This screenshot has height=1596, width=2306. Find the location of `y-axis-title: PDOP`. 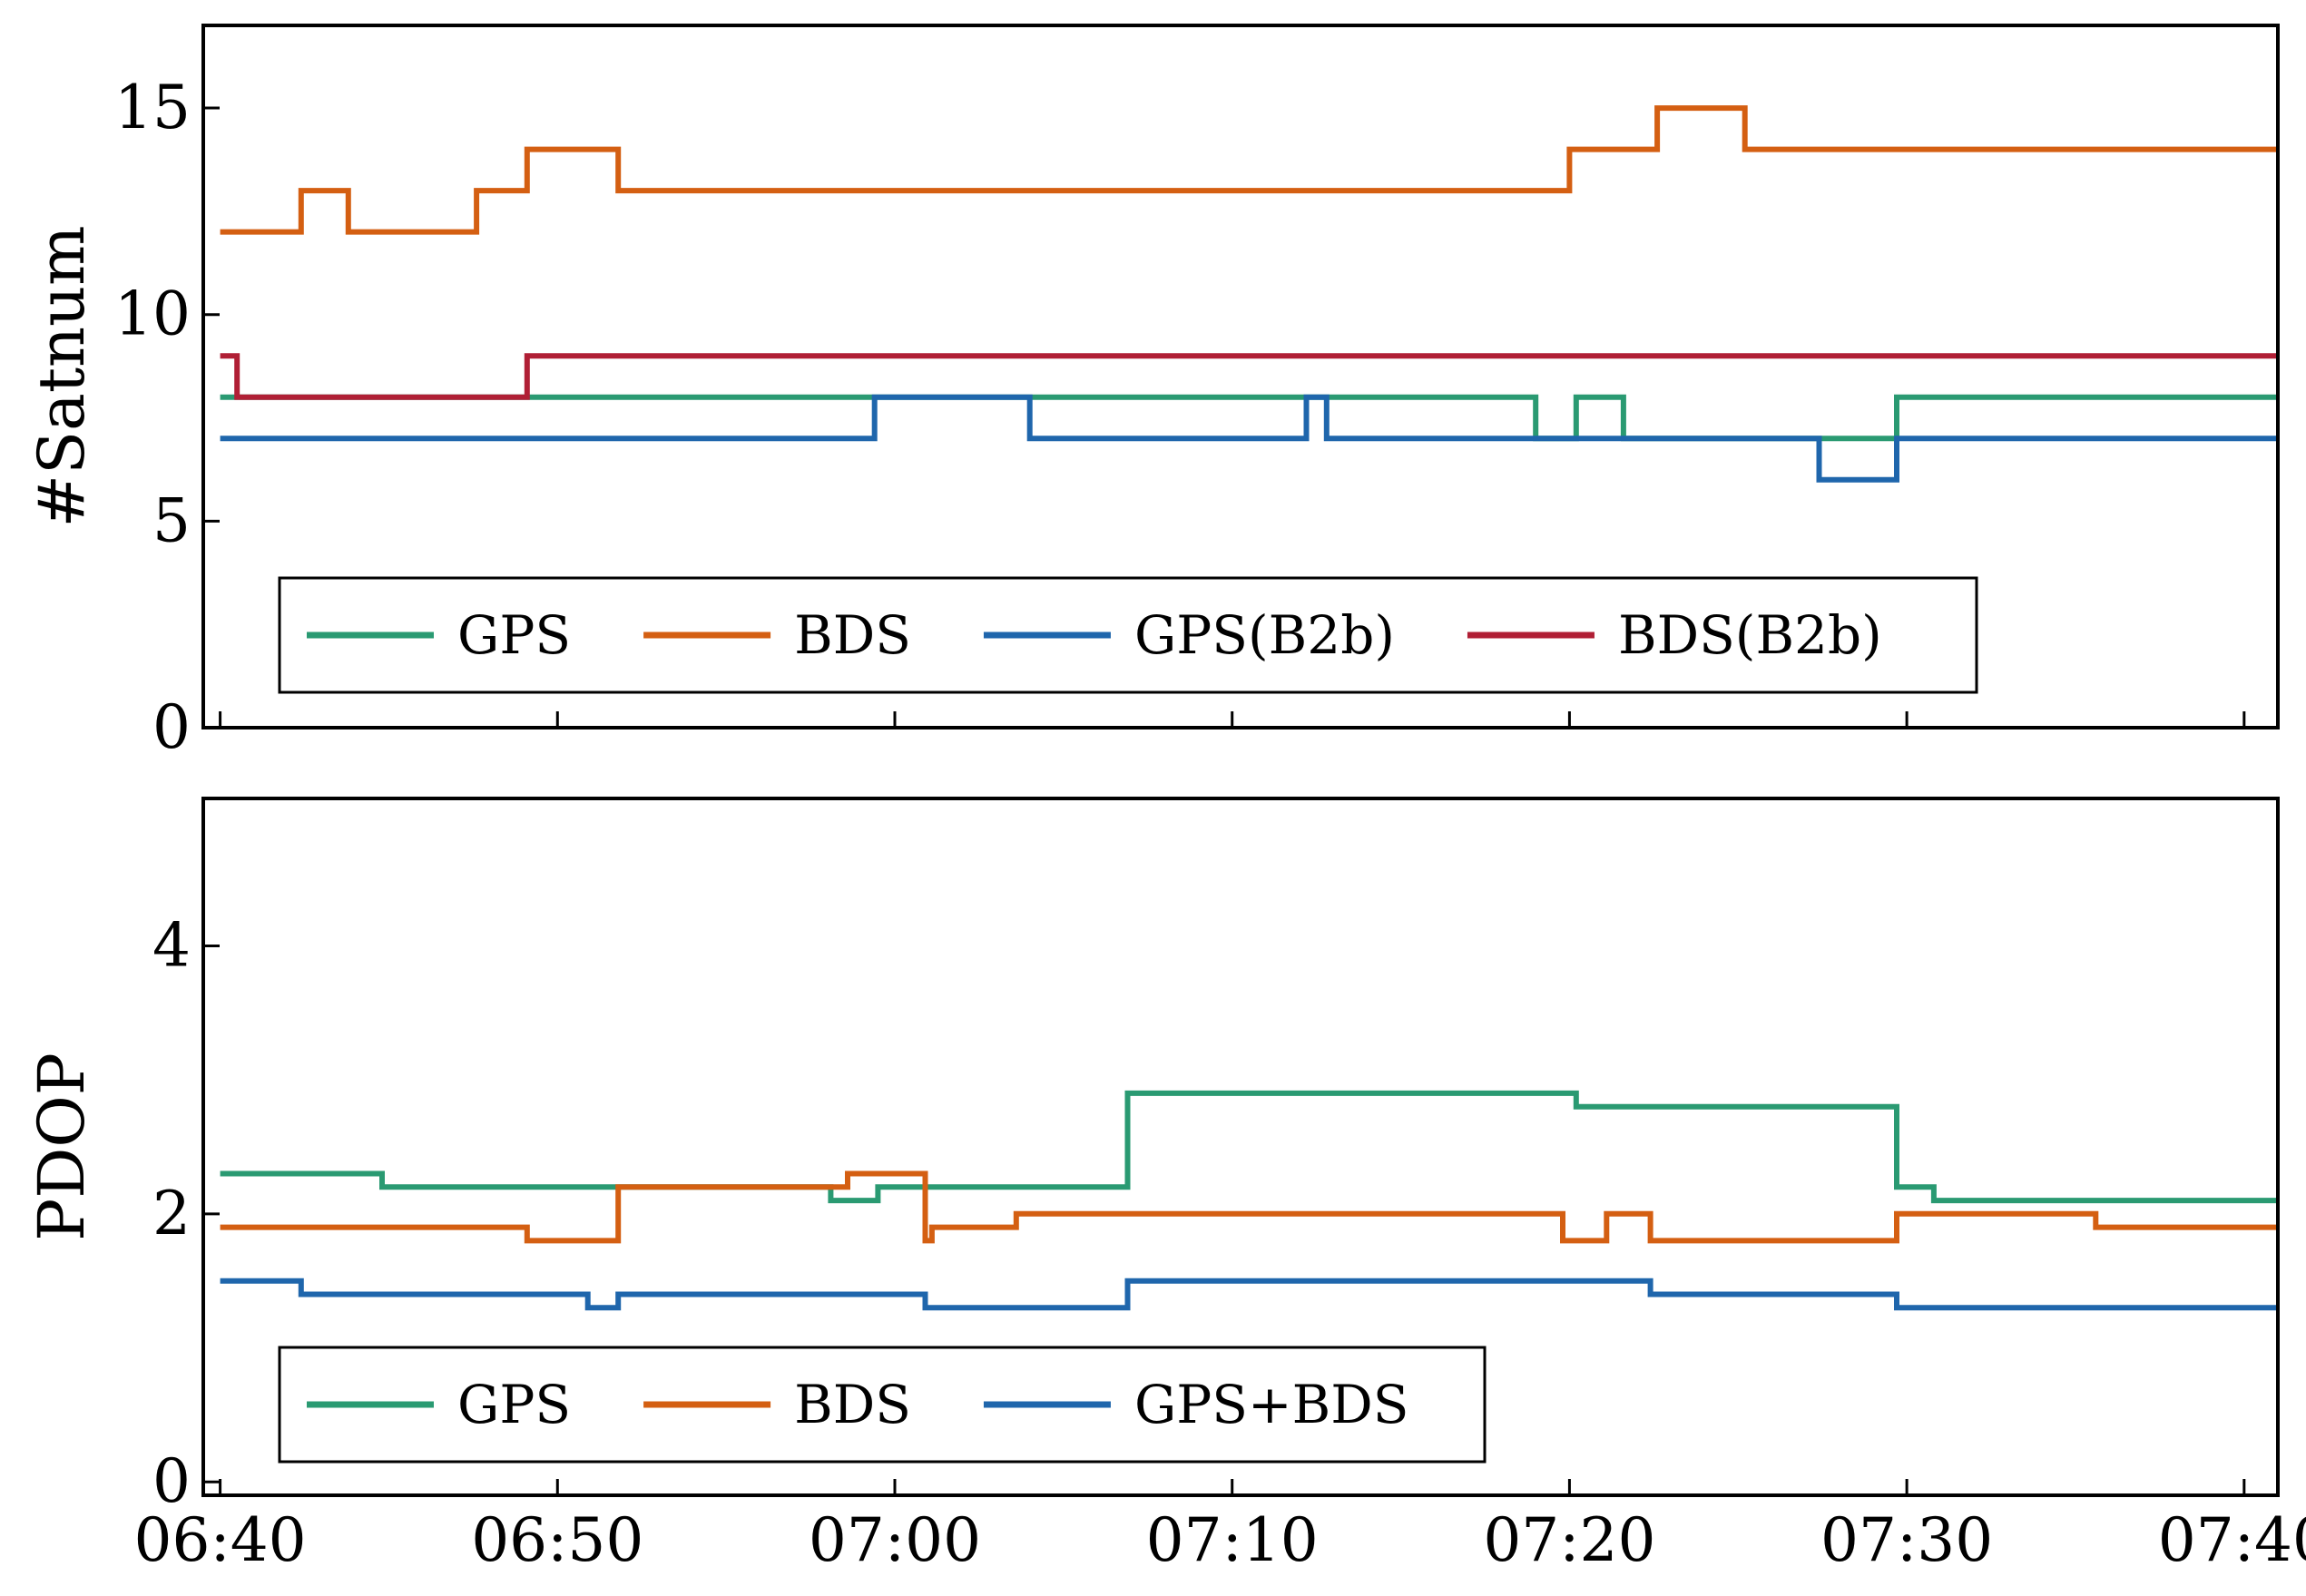

y-axis-title: PDOP is located at coordinates (62, 1147).